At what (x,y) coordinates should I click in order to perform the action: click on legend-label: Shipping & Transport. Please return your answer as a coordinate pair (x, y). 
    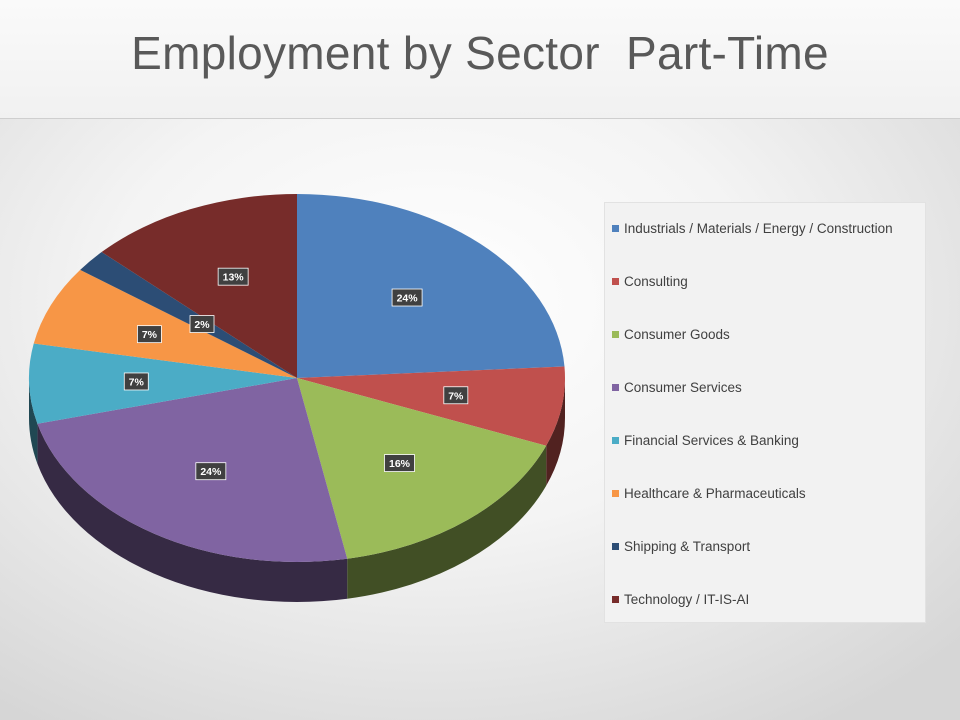
    Looking at the image, I should click on (687, 546).